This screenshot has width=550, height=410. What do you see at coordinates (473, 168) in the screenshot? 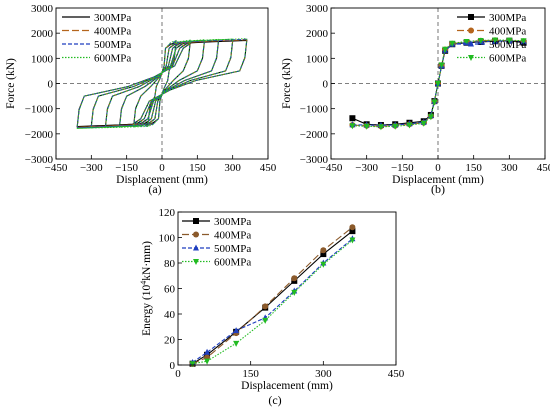
I see `b-x-tick-label: 150` at bounding box center [473, 168].